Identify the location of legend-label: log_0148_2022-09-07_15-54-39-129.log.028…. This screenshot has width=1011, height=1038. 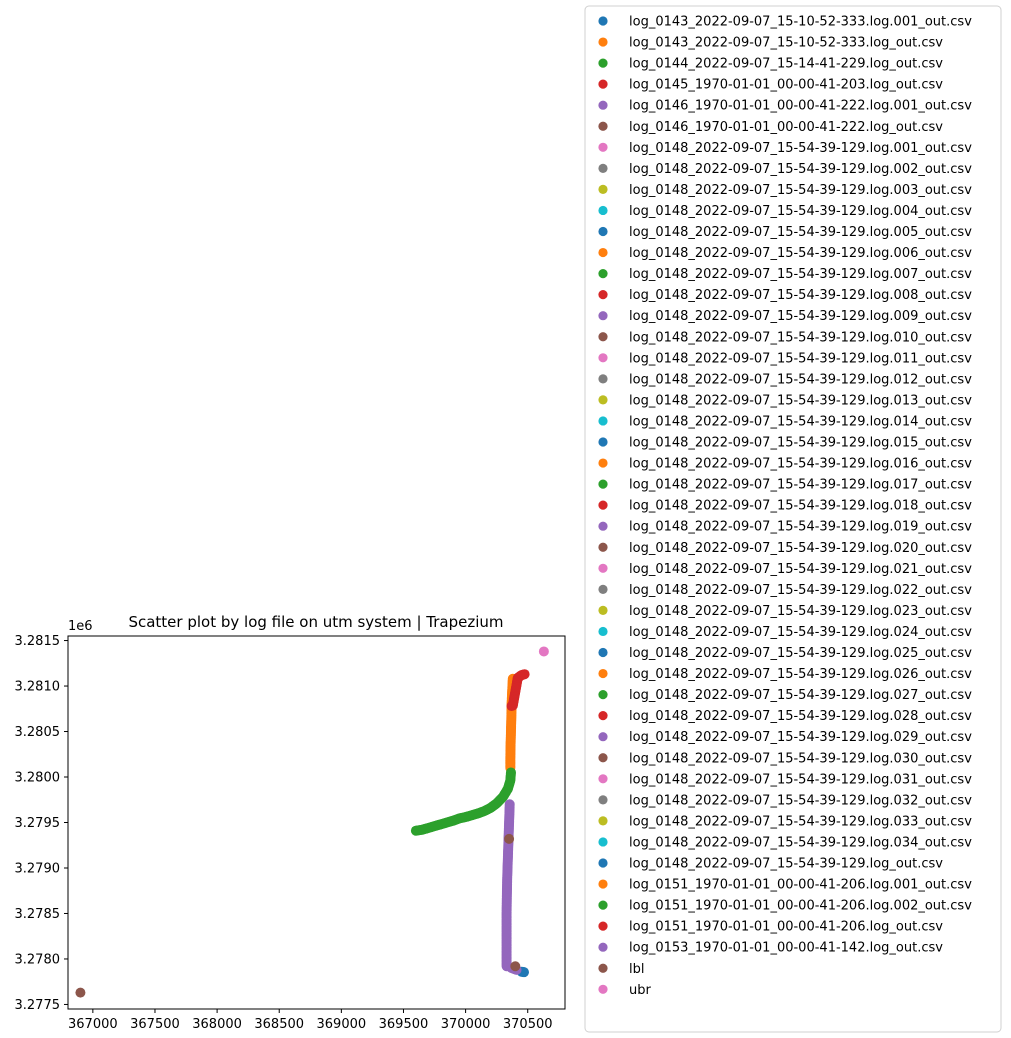
(800, 716).